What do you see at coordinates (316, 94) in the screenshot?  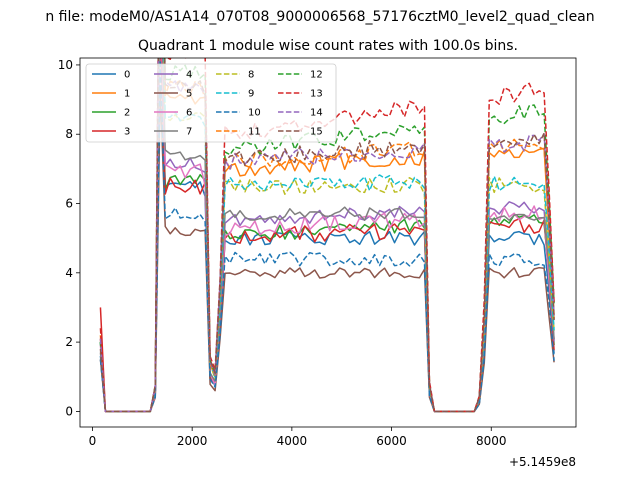 I see `legend-label-13: 13` at bounding box center [316, 94].